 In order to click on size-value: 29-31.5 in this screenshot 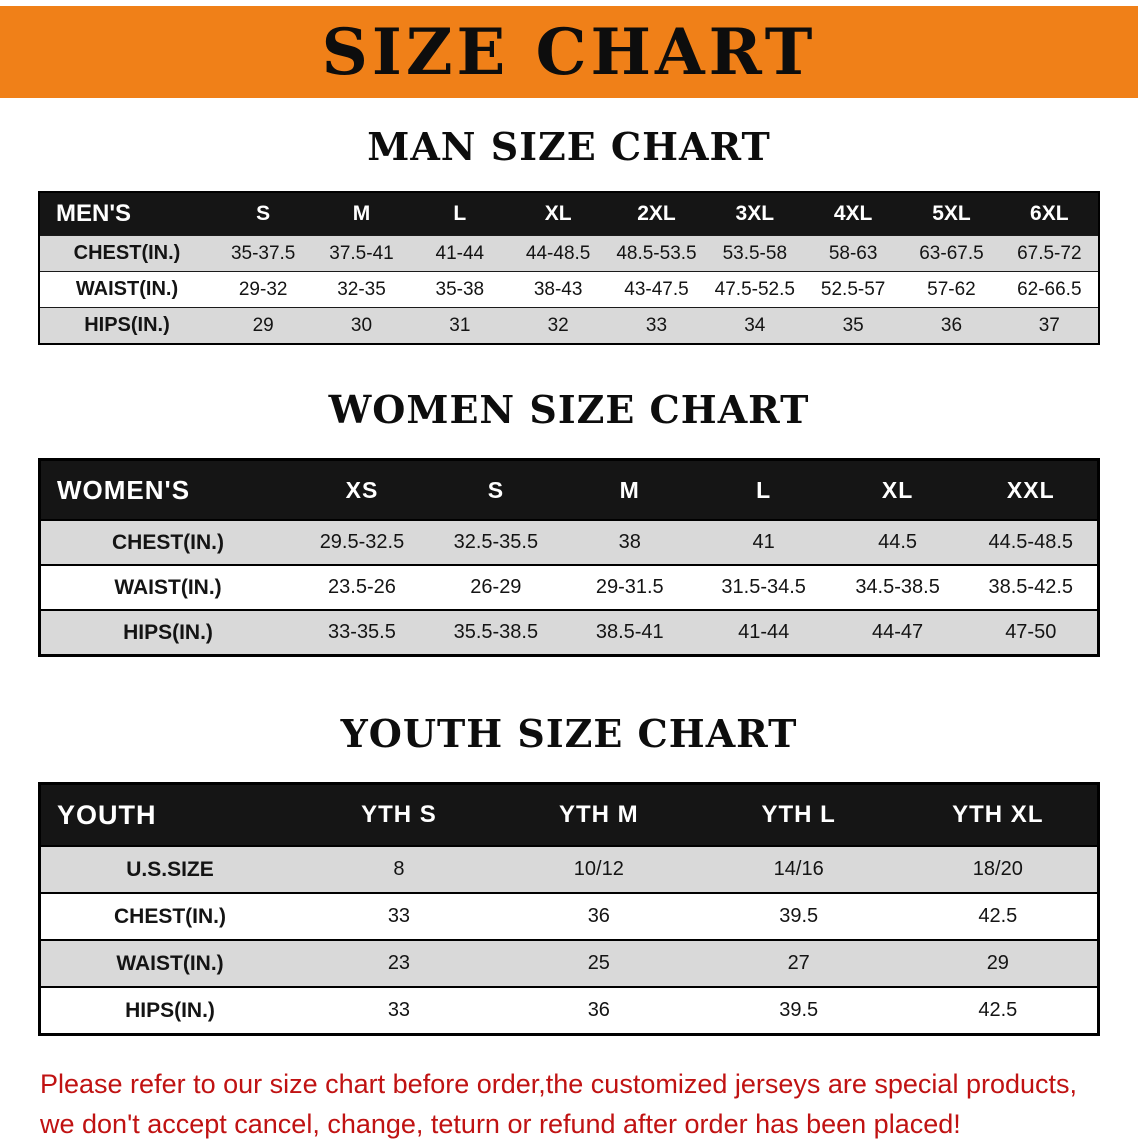, I will do `click(629, 587)`.